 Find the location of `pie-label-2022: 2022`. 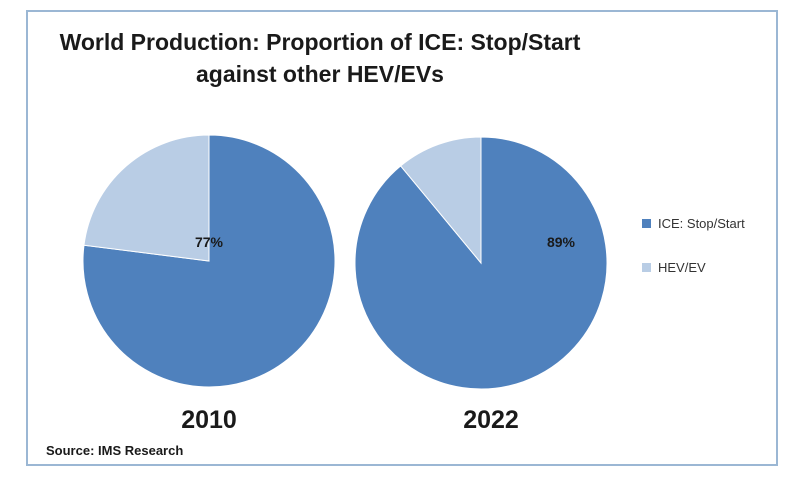

pie-label-2022: 2022 is located at coordinates (491, 420).